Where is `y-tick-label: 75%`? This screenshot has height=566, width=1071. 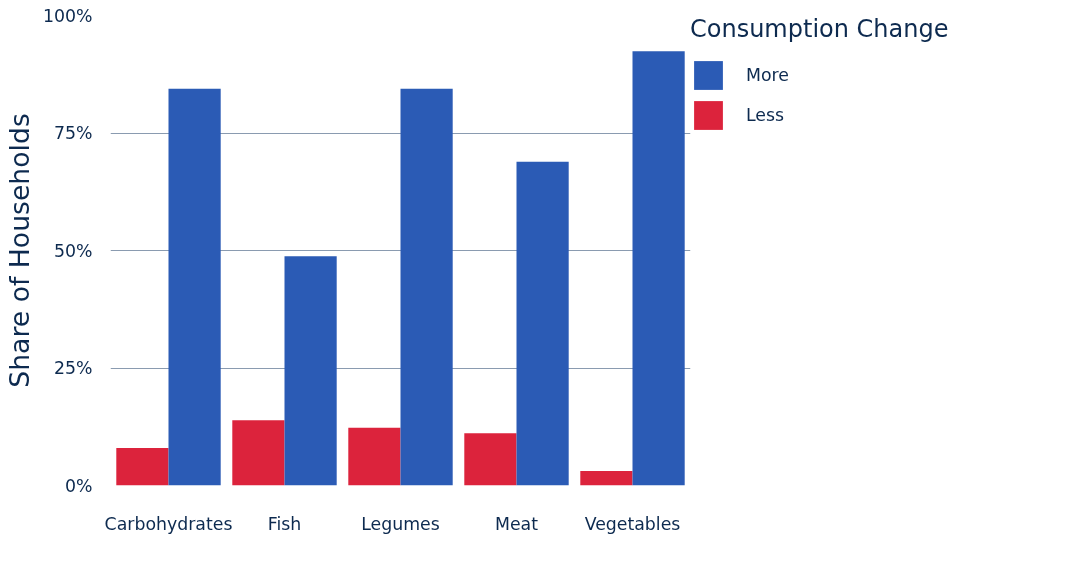 y-tick-label: 75% is located at coordinates (73, 133).